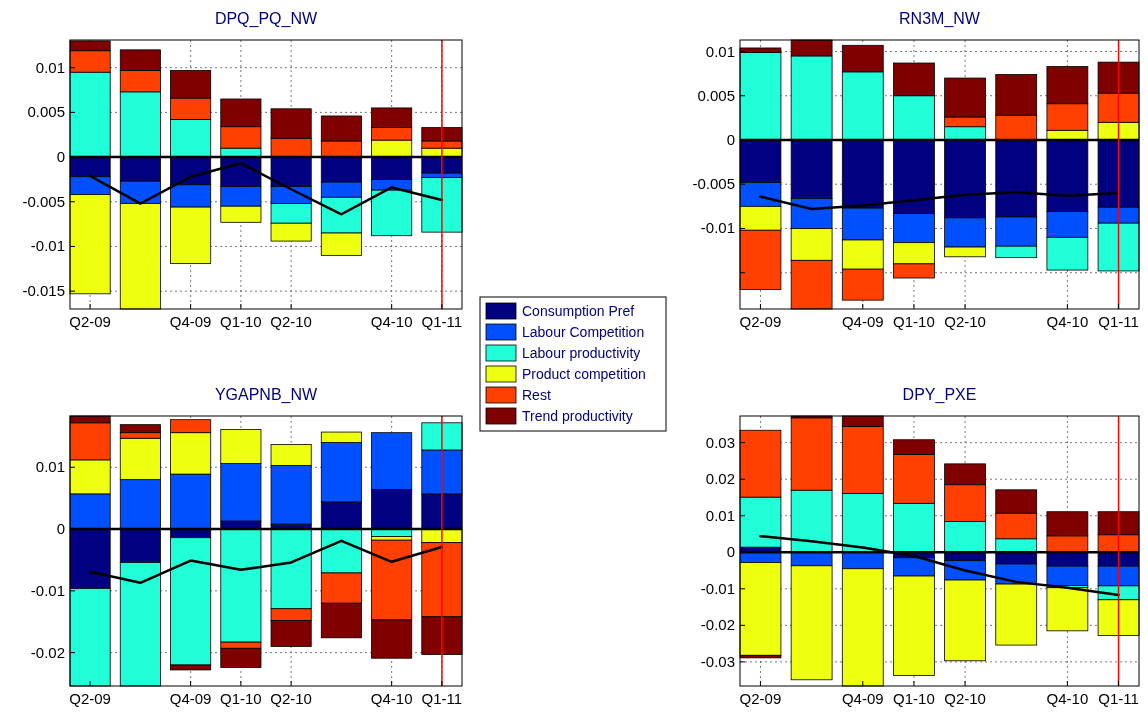  I want to click on legend-label: Labour productivity, so click(581, 353).